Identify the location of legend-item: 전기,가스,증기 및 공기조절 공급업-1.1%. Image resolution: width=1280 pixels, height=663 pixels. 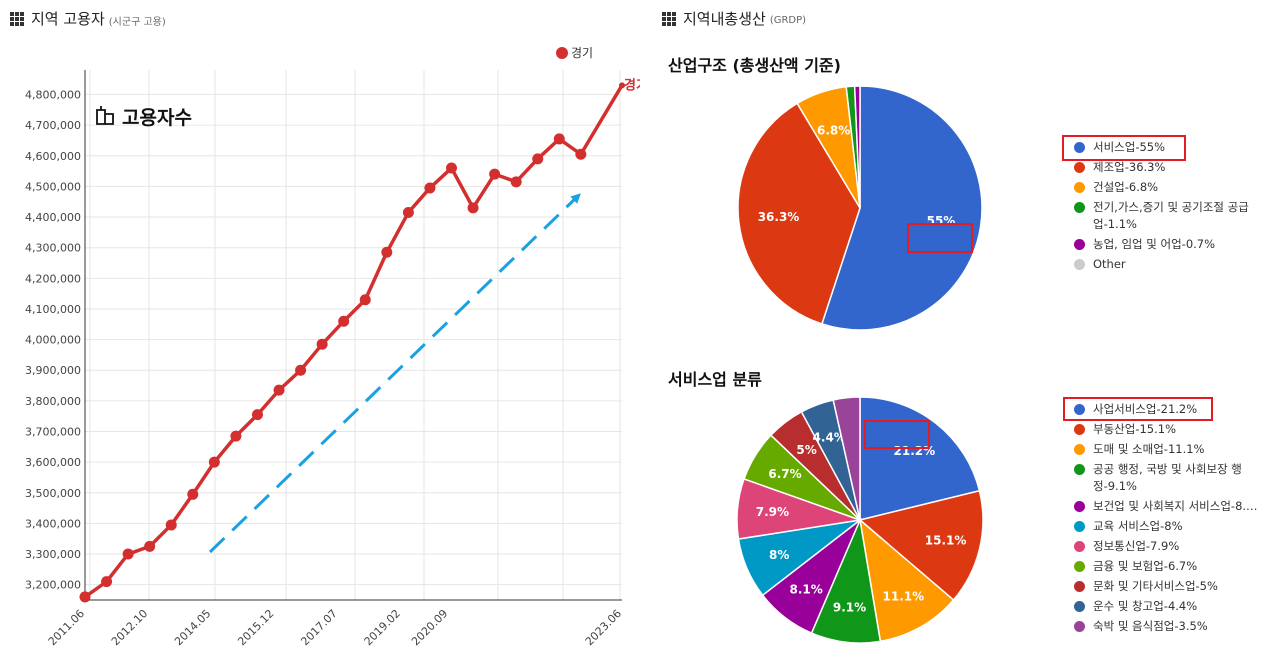
(1174, 216).